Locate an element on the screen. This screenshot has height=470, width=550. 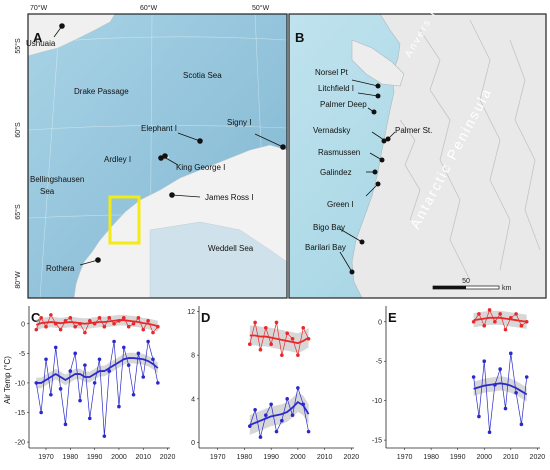
chart-c-xtick-label: 1980 is located at coordinates (71, 457).